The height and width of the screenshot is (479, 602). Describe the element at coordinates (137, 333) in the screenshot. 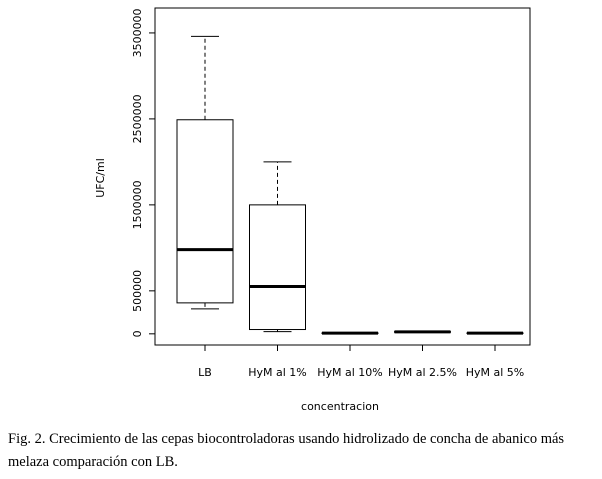

I see `y-tick-label: 0` at that location.